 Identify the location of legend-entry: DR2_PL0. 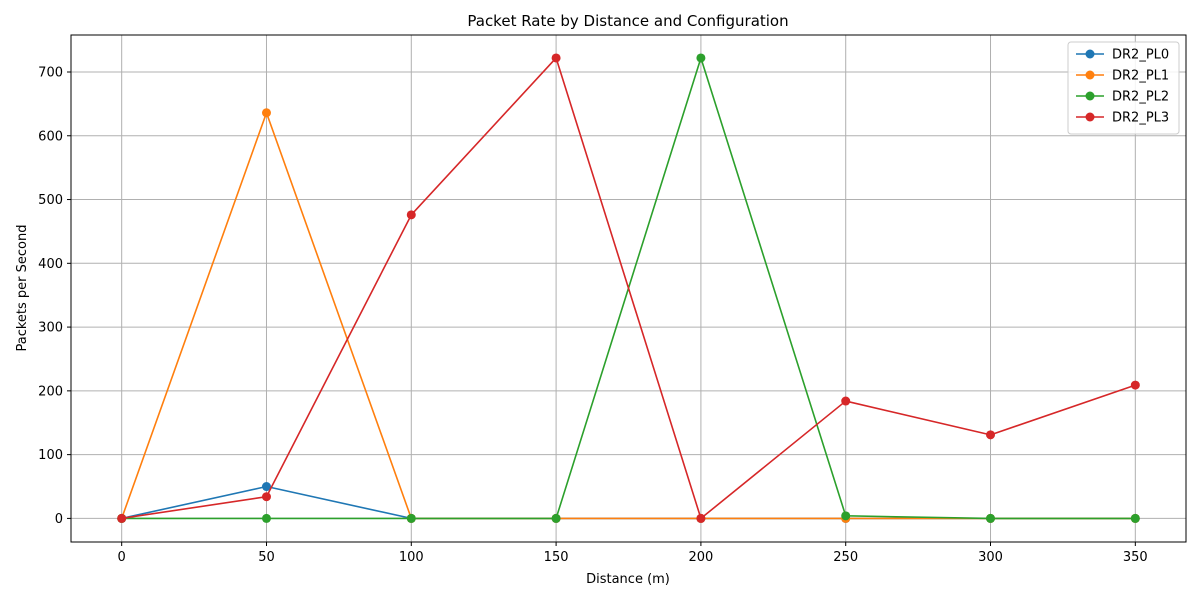
(1122, 55).